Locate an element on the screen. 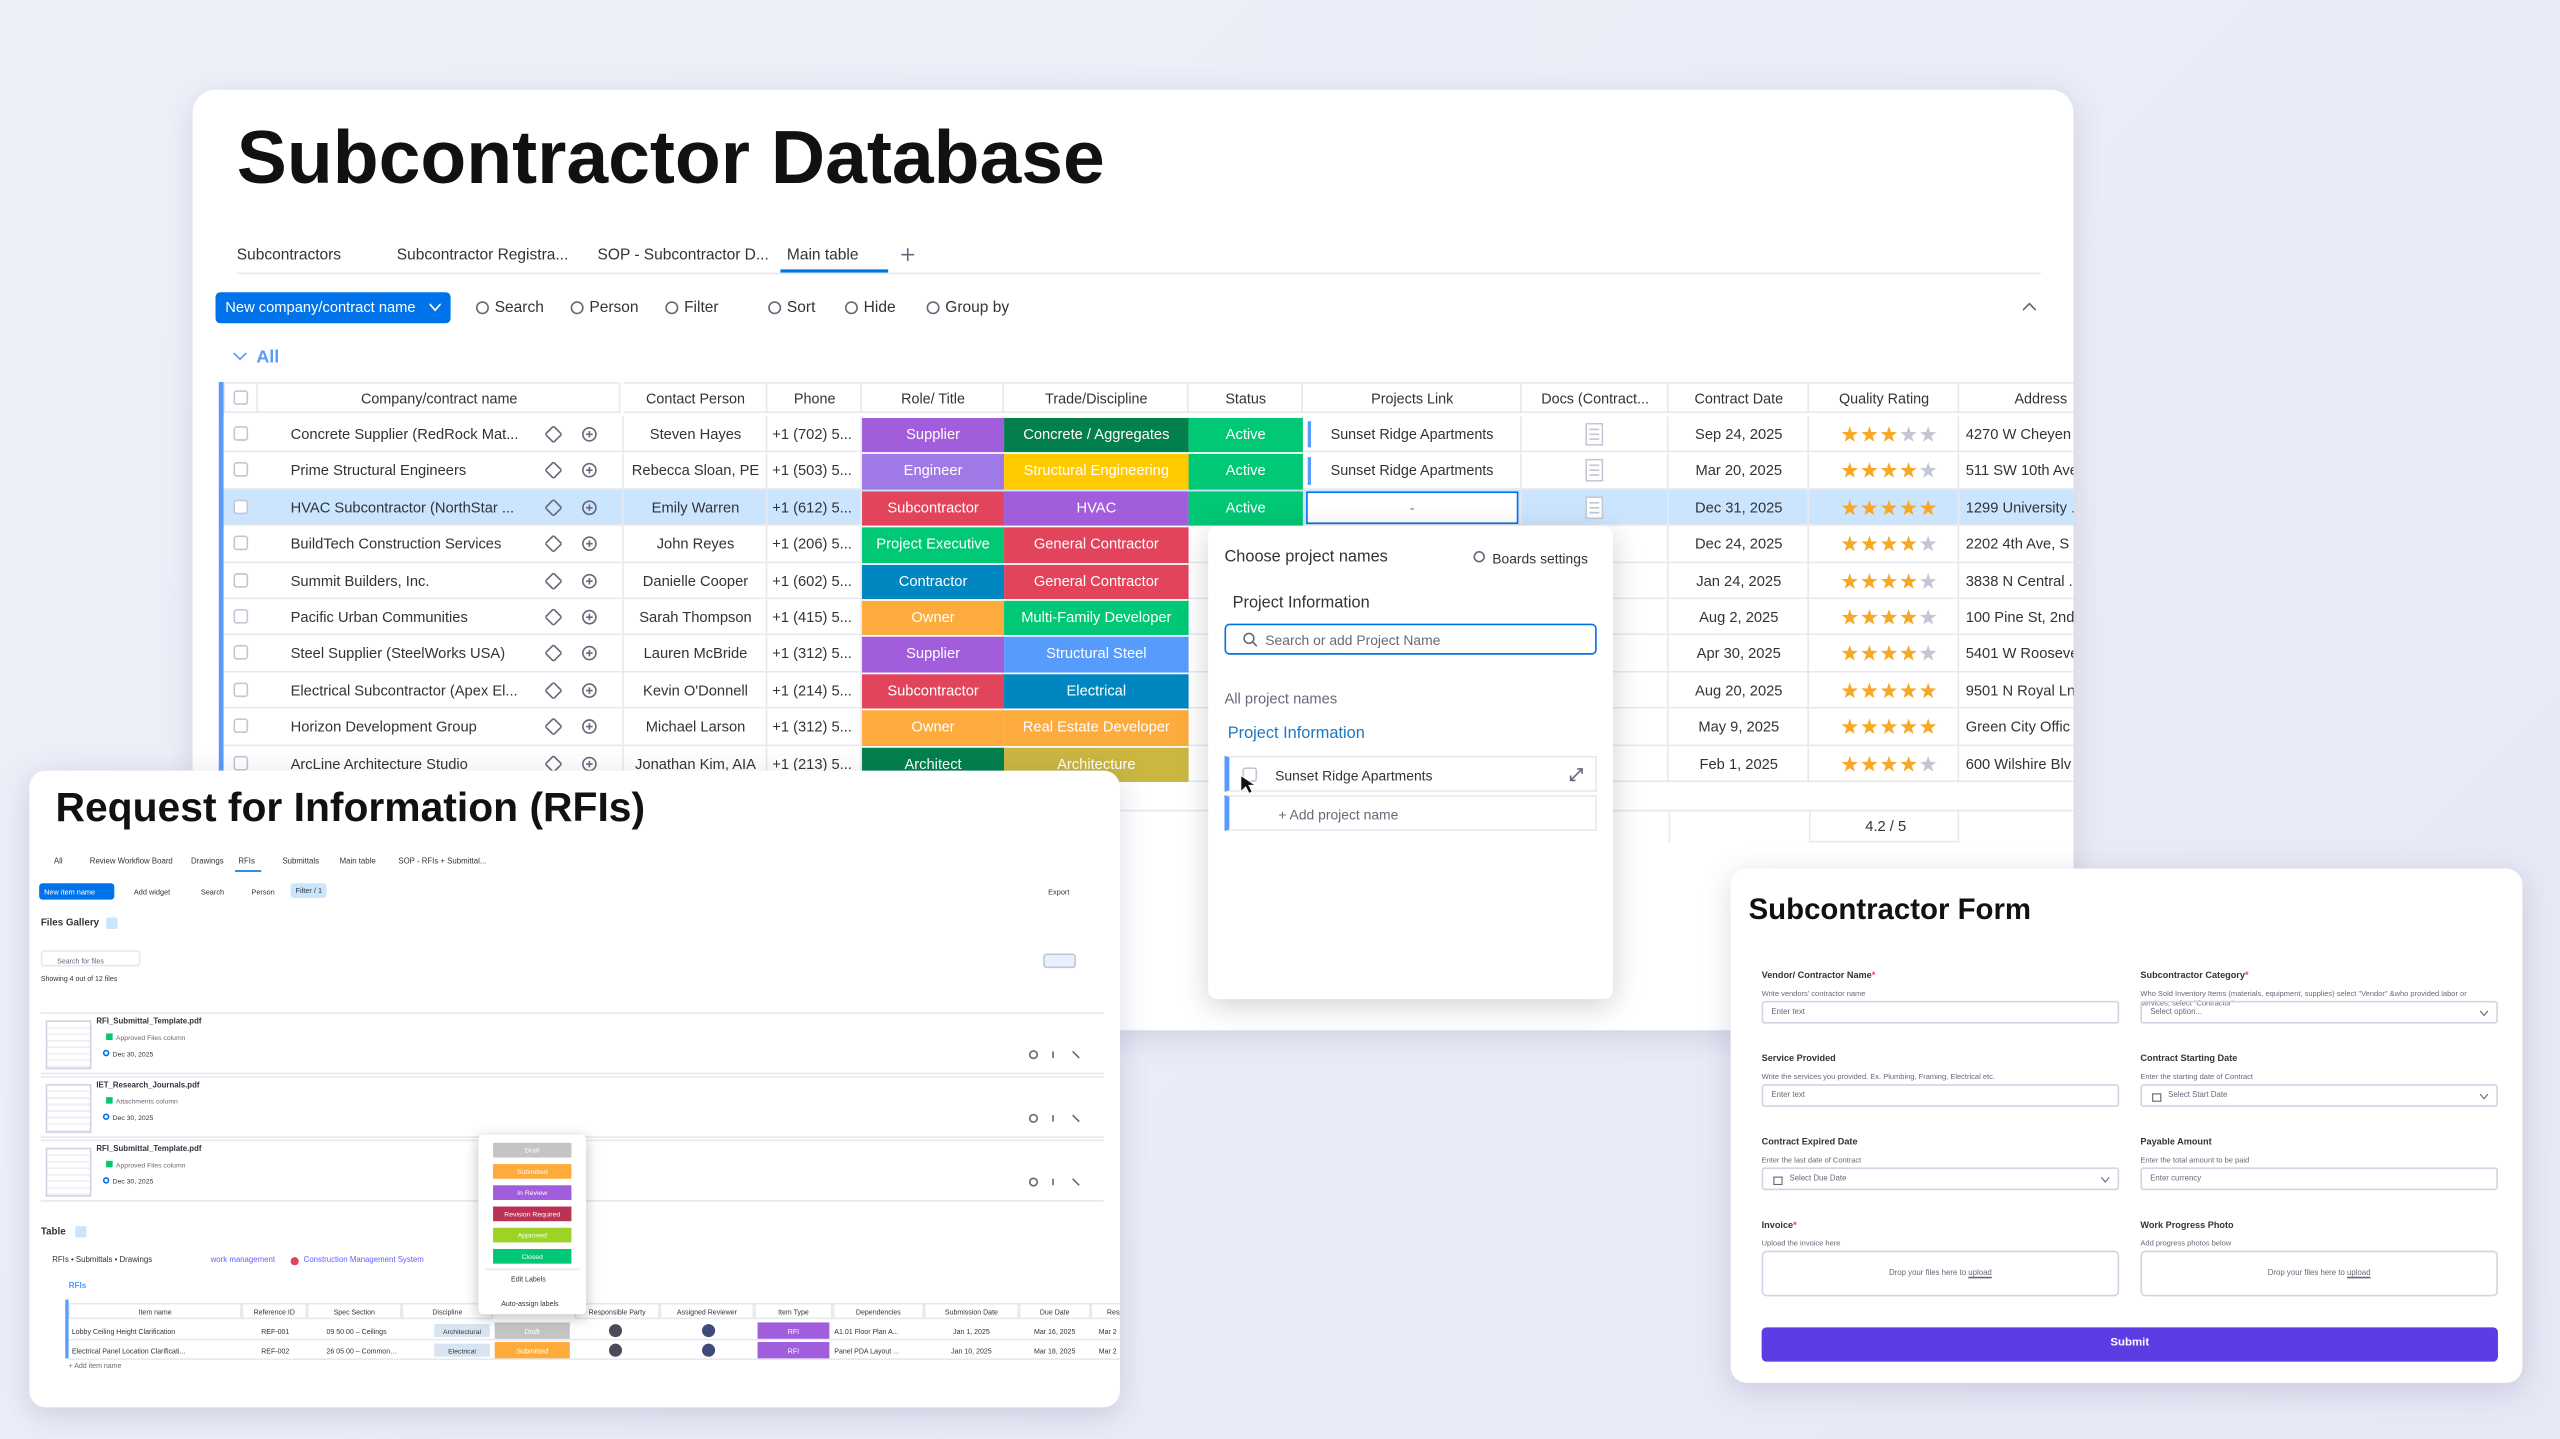 The width and height of the screenshot is (2560, 1439). submission-date: Jan 10, 2025 is located at coordinates (971, 1350).